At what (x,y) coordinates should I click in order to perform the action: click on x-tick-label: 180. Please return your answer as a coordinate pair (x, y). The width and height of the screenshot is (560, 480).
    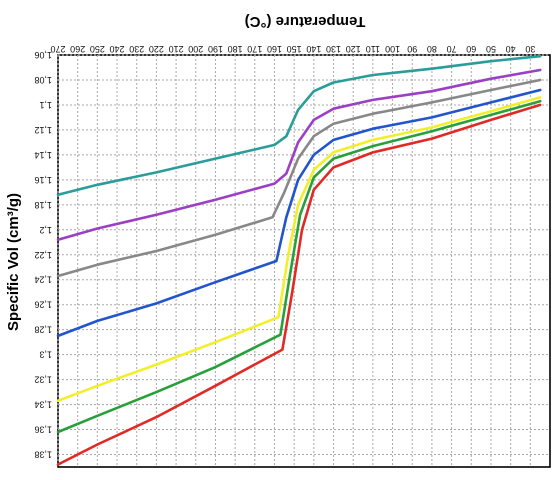
    Looking at the image, I should click on (235, 49).